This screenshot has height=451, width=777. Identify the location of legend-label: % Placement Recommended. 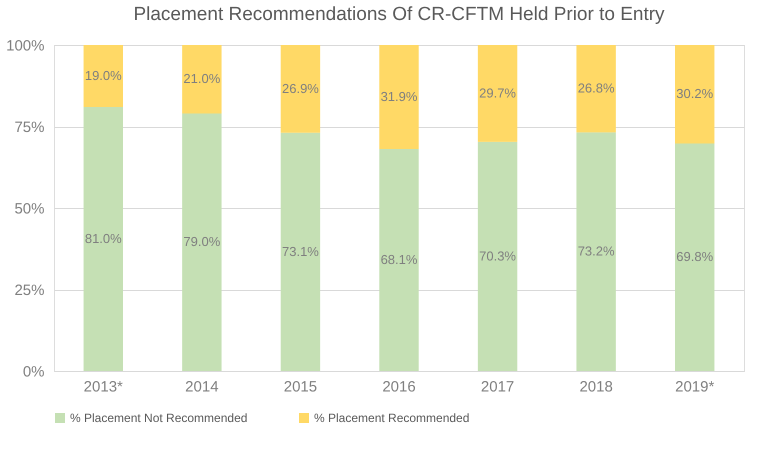
(392, 418).